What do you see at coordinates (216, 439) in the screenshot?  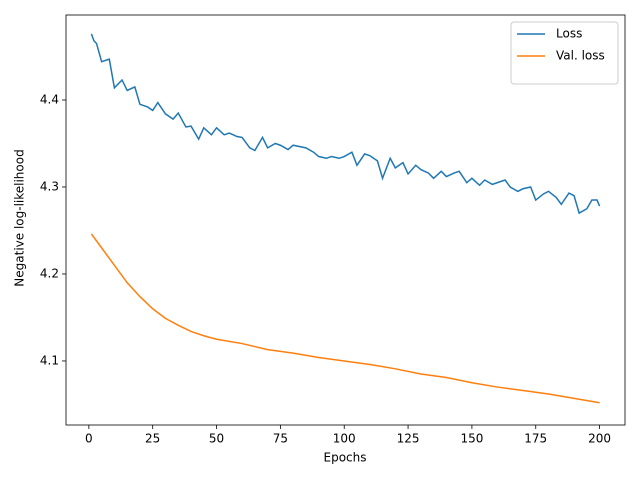 I see `x-tick-label: 50` at bounding box center [216, 439].